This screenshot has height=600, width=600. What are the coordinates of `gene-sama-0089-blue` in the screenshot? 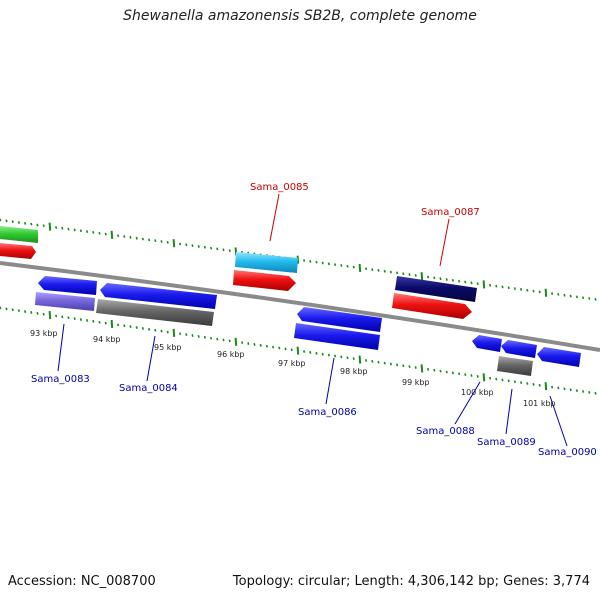 It's located at (519, 349).